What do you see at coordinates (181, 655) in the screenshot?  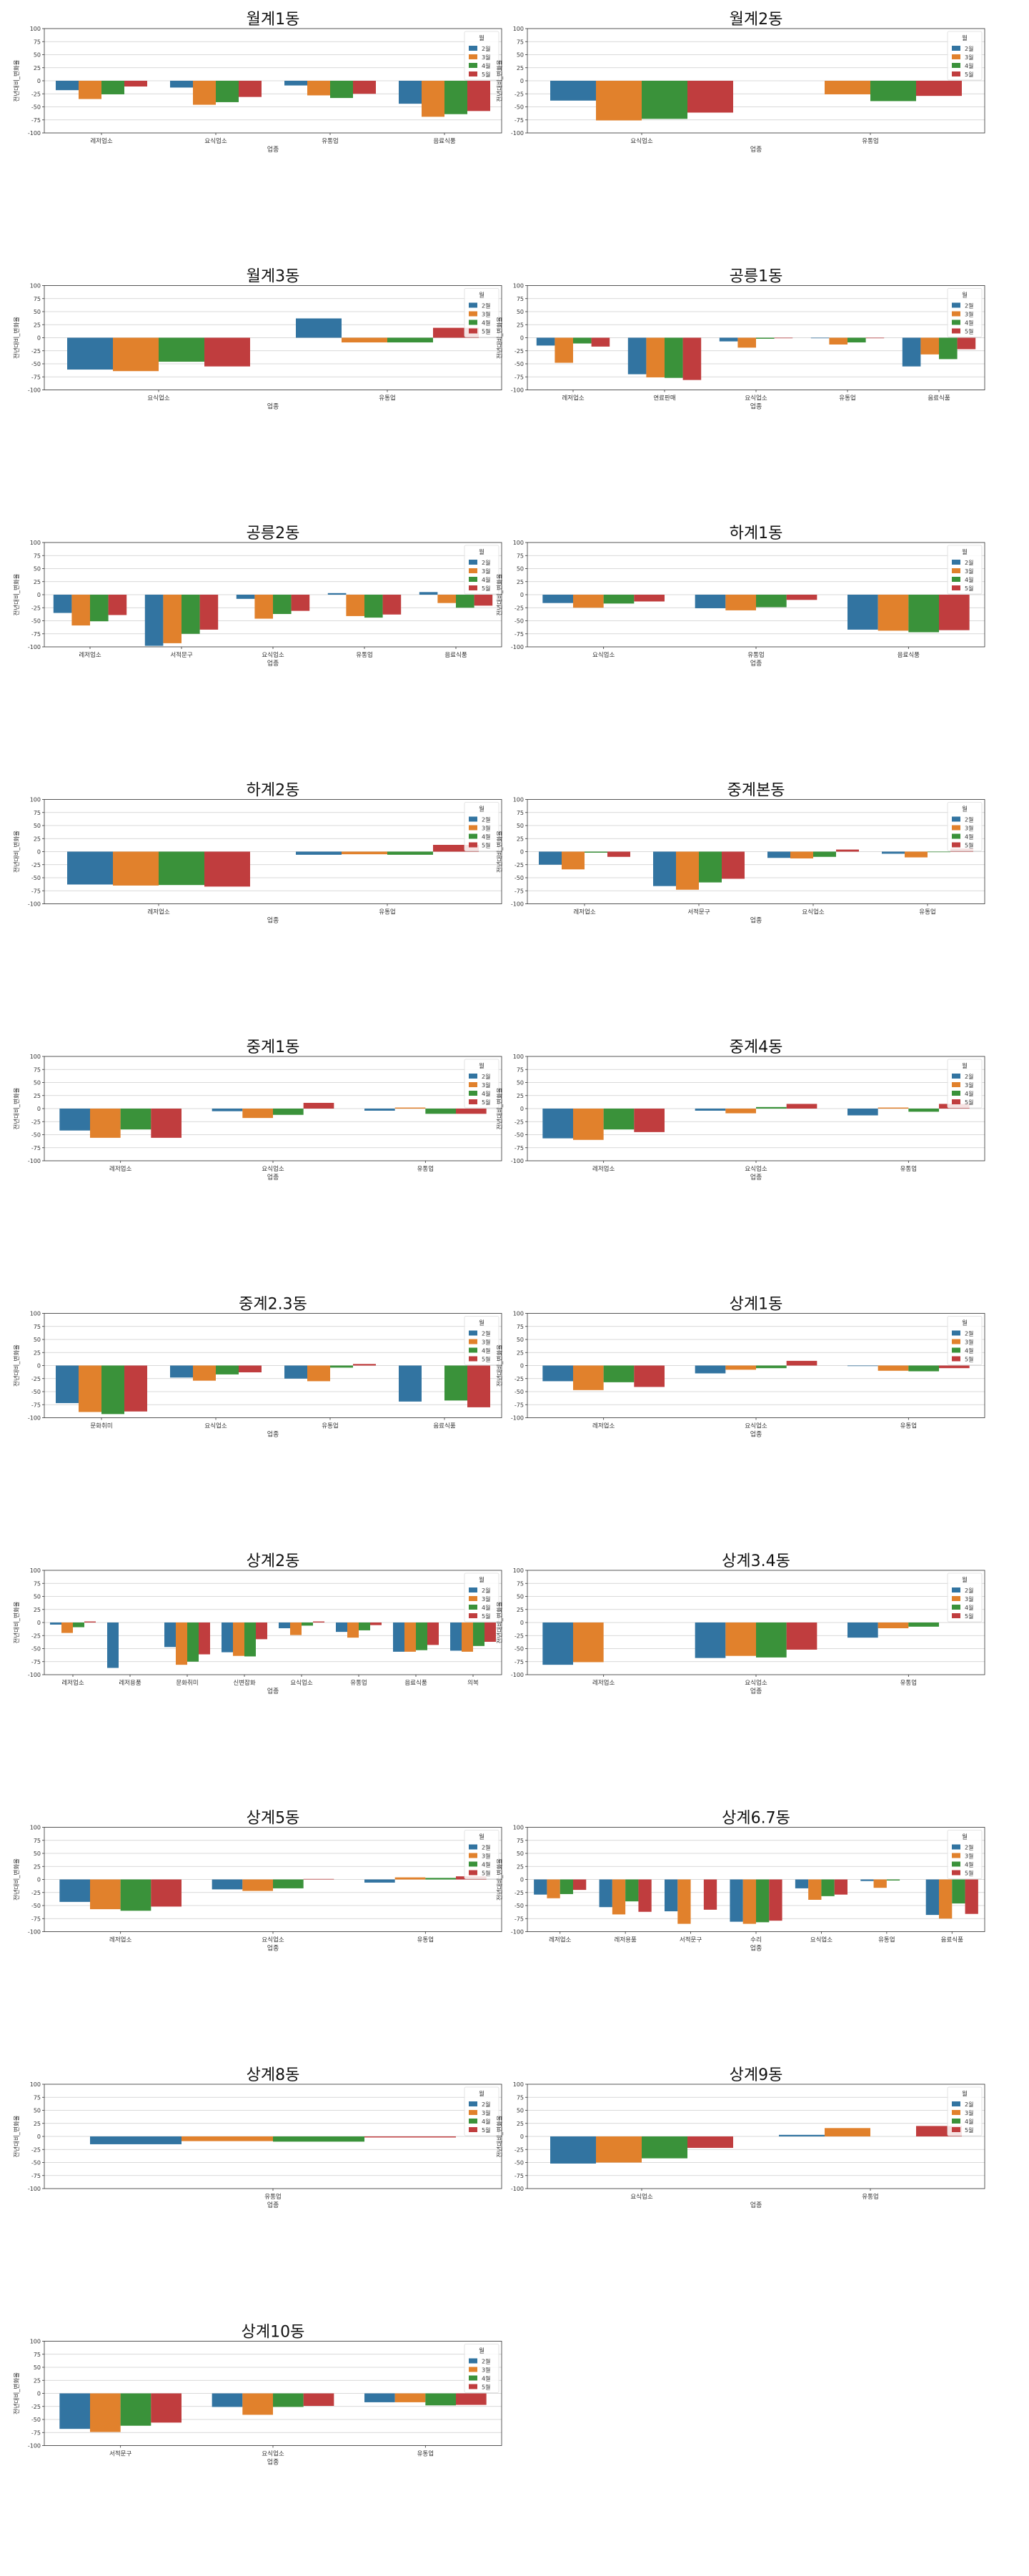 I see `x-tick-label: 서적문구` at bounding box center [181, 655].